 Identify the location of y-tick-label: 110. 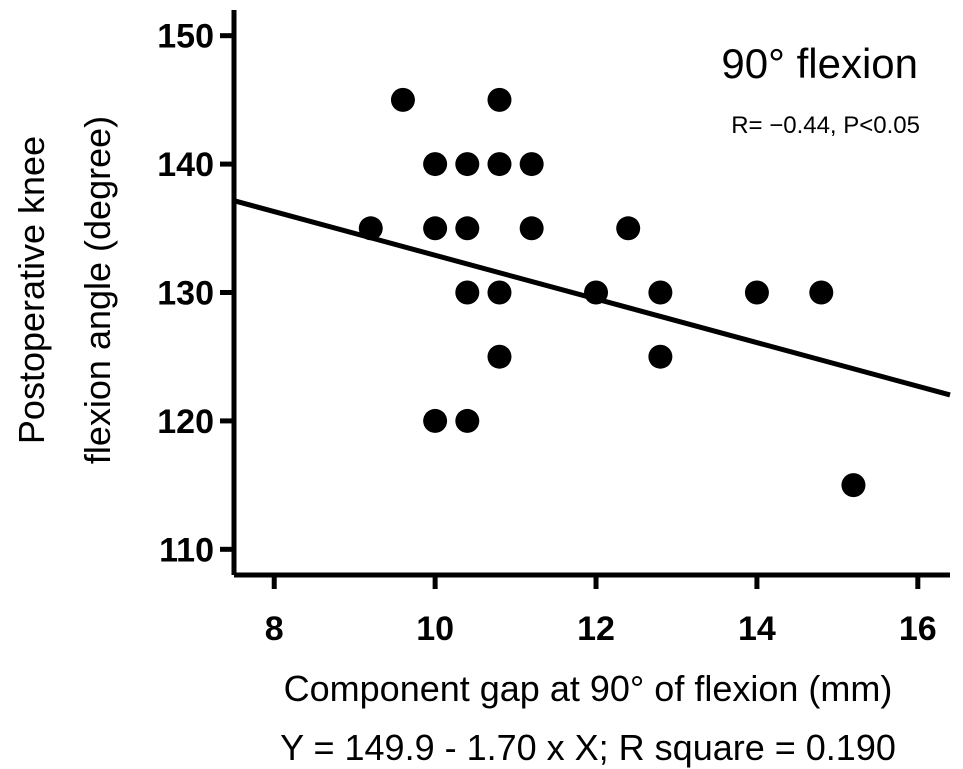
(186, 550).